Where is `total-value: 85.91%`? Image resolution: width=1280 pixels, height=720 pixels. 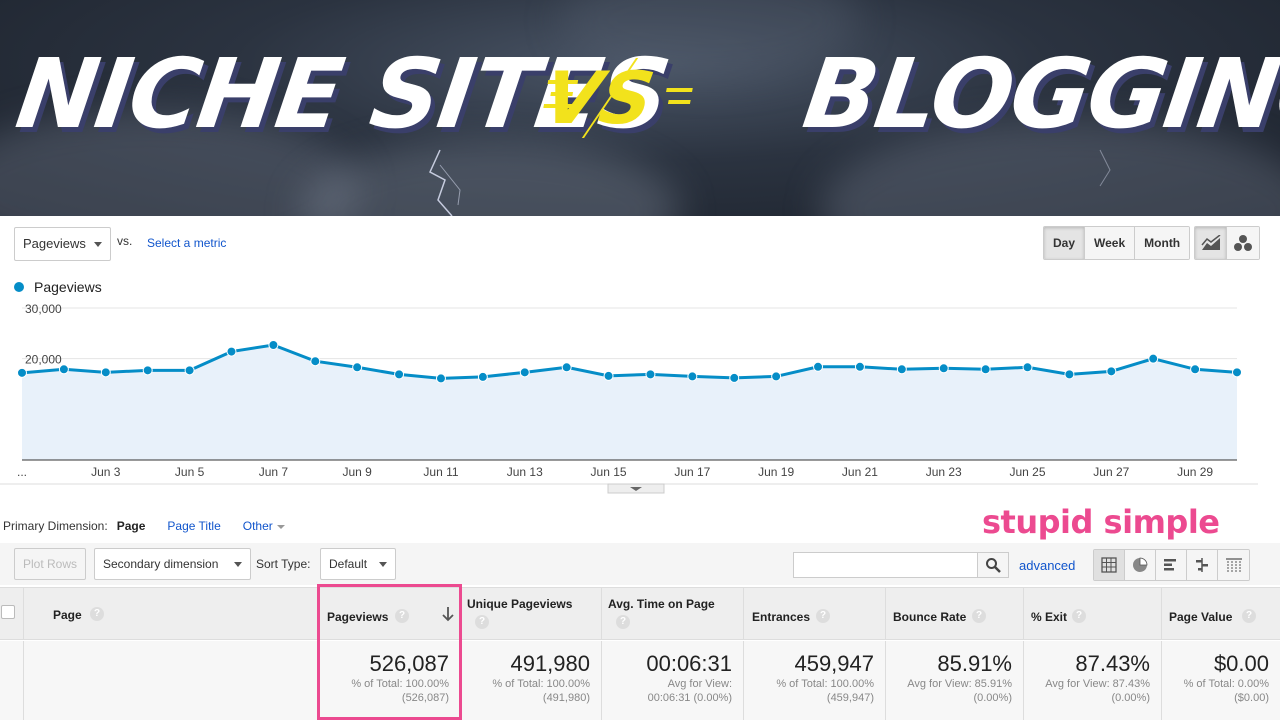
total-value: 85.91% is located at coordinates (974, 663).